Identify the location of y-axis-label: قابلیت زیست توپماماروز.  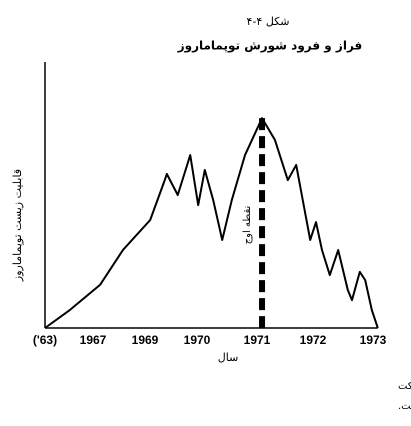
(17, 225).